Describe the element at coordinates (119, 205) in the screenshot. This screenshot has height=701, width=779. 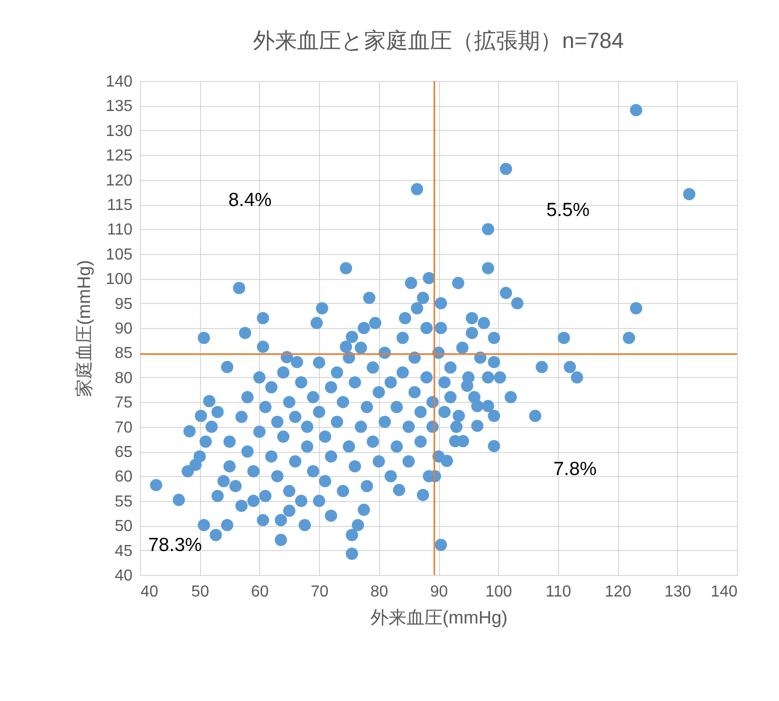
I see `y-tick-label: 115` at that location.